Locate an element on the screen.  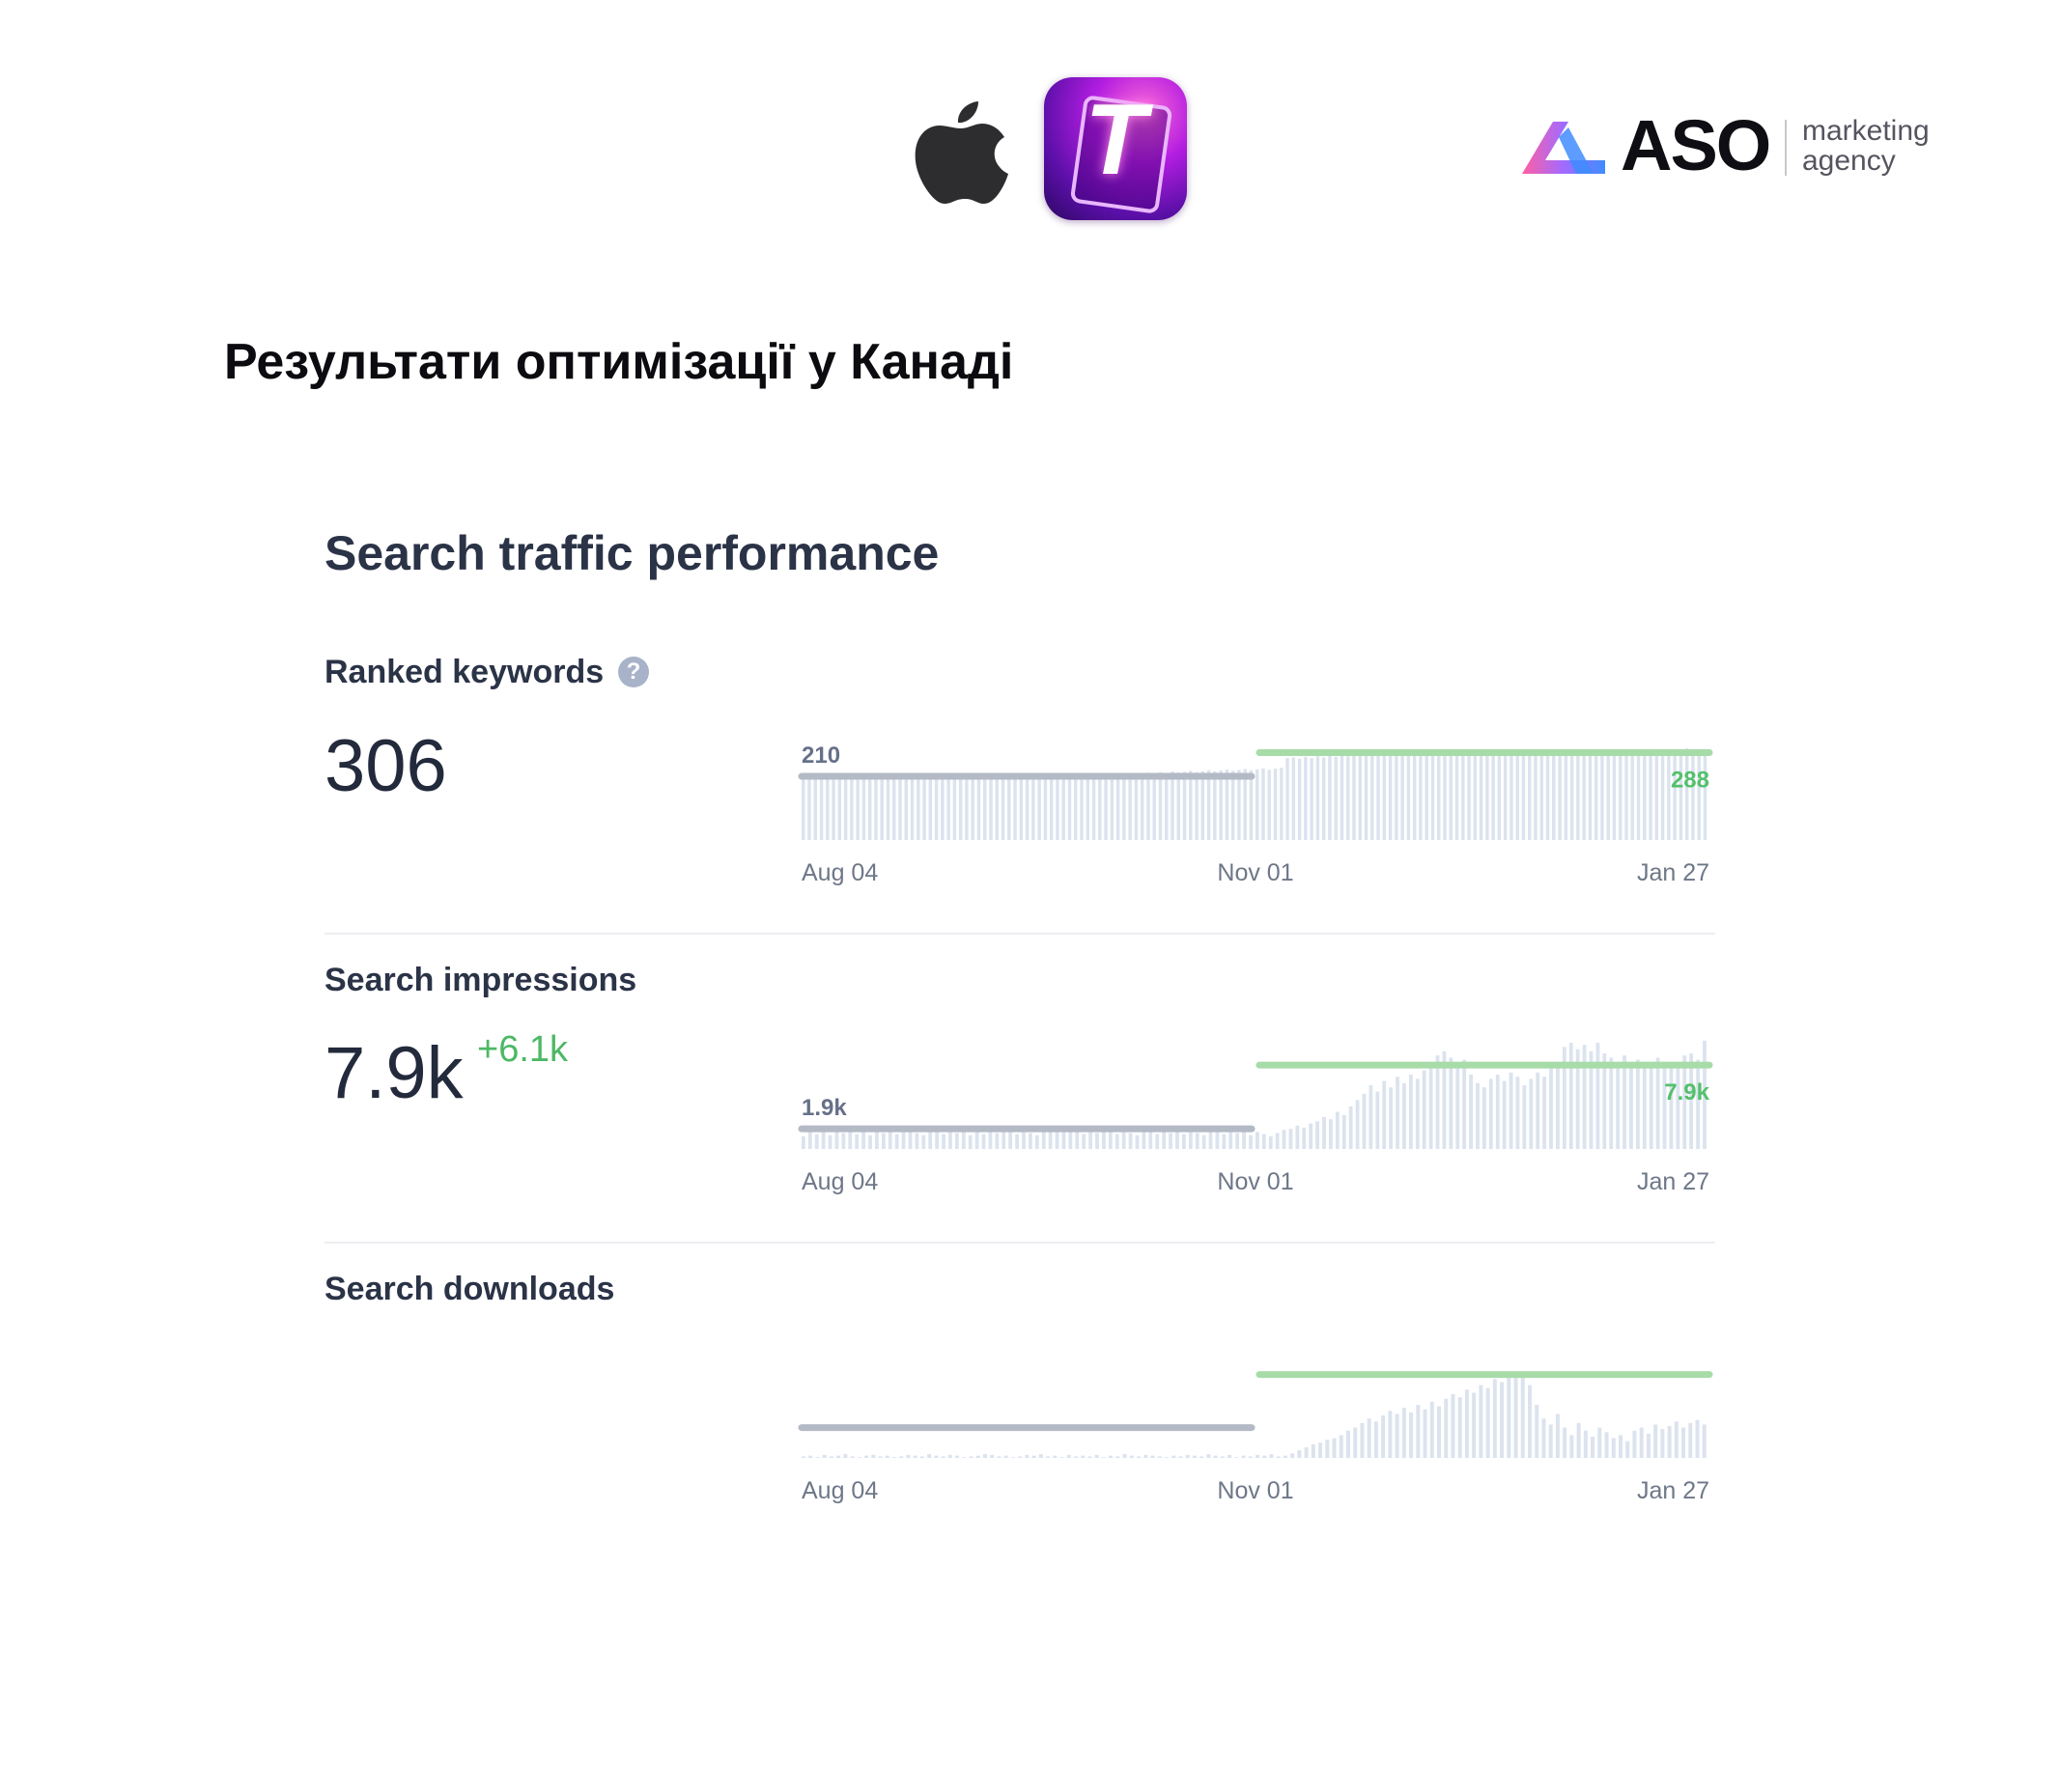
brand-tagline-line1: marketing is located at coordinates (1866, 131).